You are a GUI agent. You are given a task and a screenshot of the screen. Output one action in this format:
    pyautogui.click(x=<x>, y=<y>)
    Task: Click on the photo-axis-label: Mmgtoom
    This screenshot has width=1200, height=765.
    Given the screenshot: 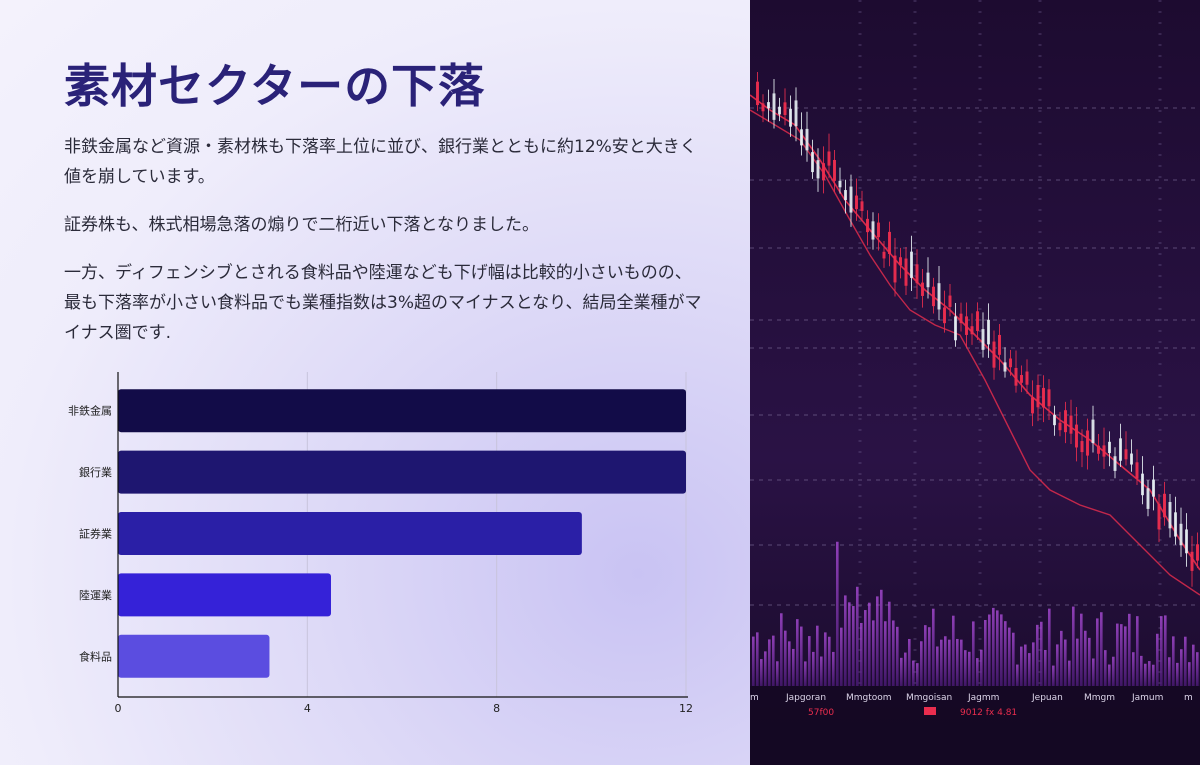 What is the action you would take?
    pyautogui.click(x=869, y=698)
    